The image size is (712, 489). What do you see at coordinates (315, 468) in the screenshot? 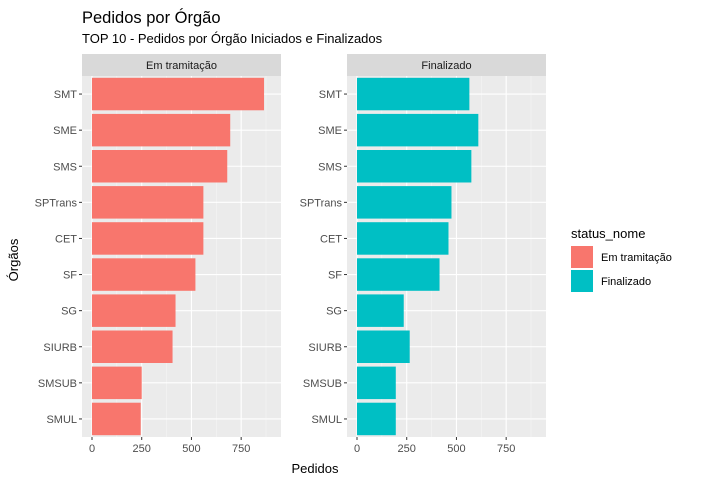
I see `x-axis-title: Pedidos` at bounding box center [315, 468].